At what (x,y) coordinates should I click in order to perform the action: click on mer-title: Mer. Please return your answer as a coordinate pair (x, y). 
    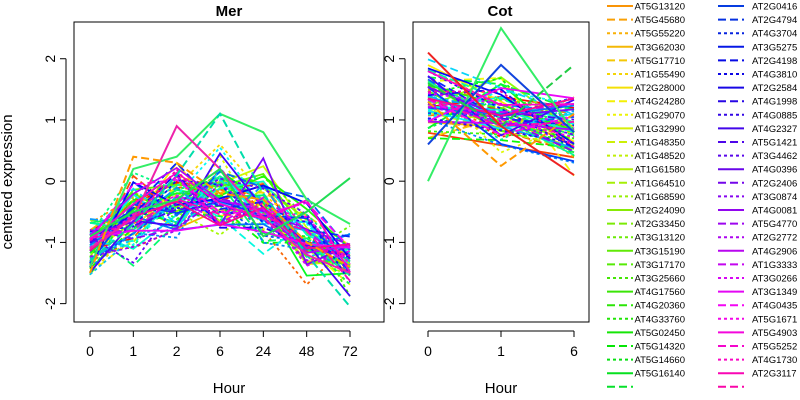
    Looking at the image, I should click on (229, 11).